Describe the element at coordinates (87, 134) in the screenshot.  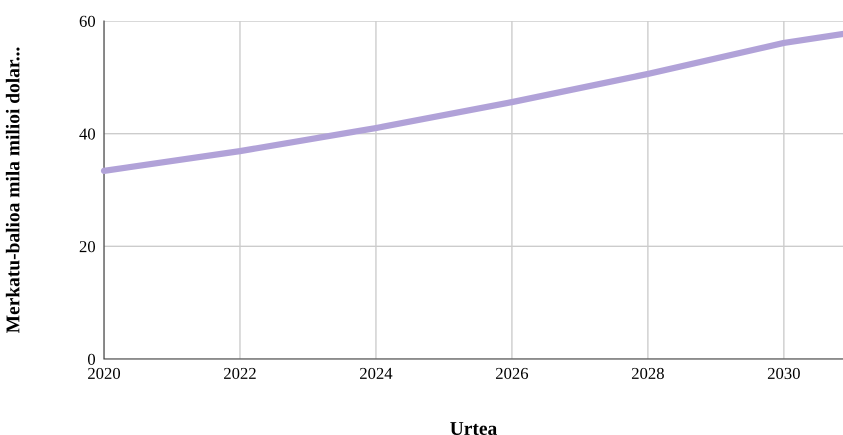
I see `y-tick-label: 40` at that location.